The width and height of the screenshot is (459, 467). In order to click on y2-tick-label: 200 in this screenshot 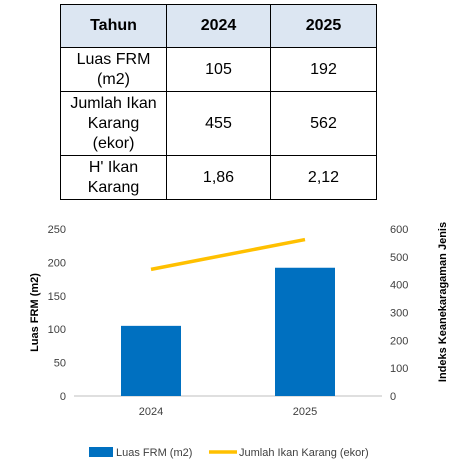, I will do `click(399, 341)`.